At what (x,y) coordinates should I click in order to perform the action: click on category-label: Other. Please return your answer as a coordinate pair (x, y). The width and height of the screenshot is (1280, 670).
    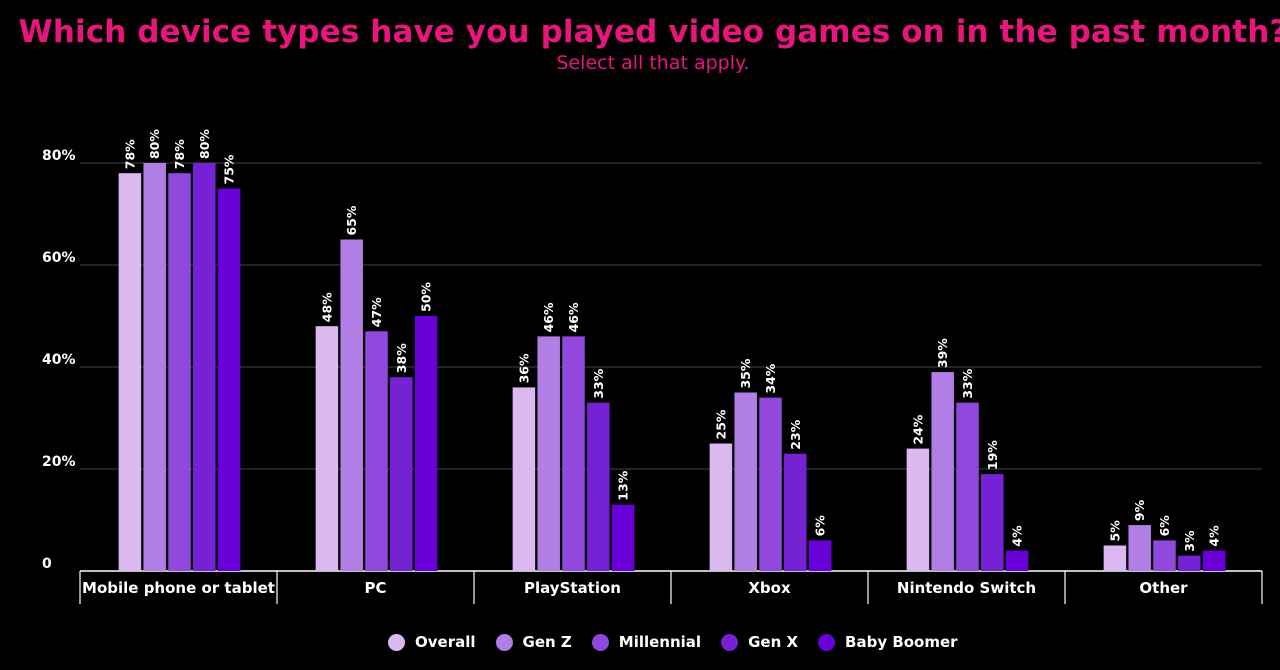
    Looking at the image, I should click on (1163, 588).